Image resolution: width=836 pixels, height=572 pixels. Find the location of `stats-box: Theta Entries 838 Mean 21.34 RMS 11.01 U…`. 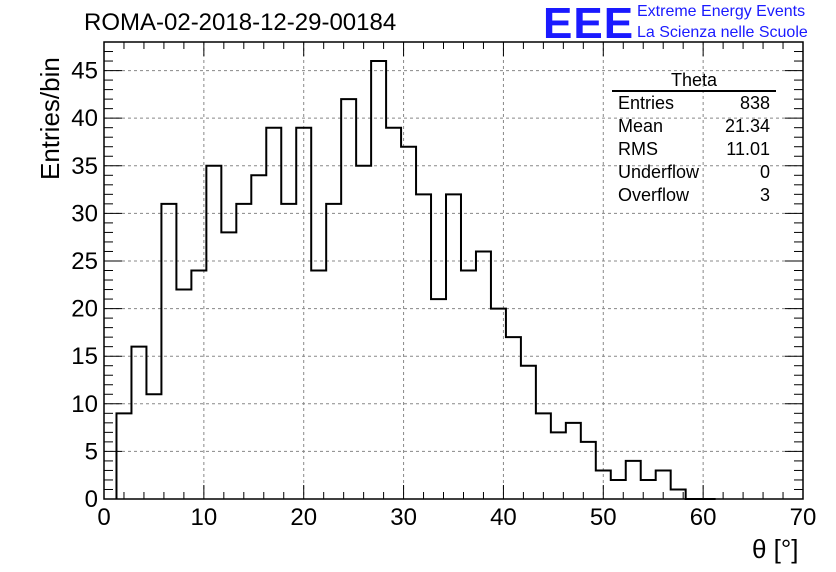

stats-box: Theta Entries 838 Mean 21.34 RMS 11.01 U… is located at coordinates (694, 138).